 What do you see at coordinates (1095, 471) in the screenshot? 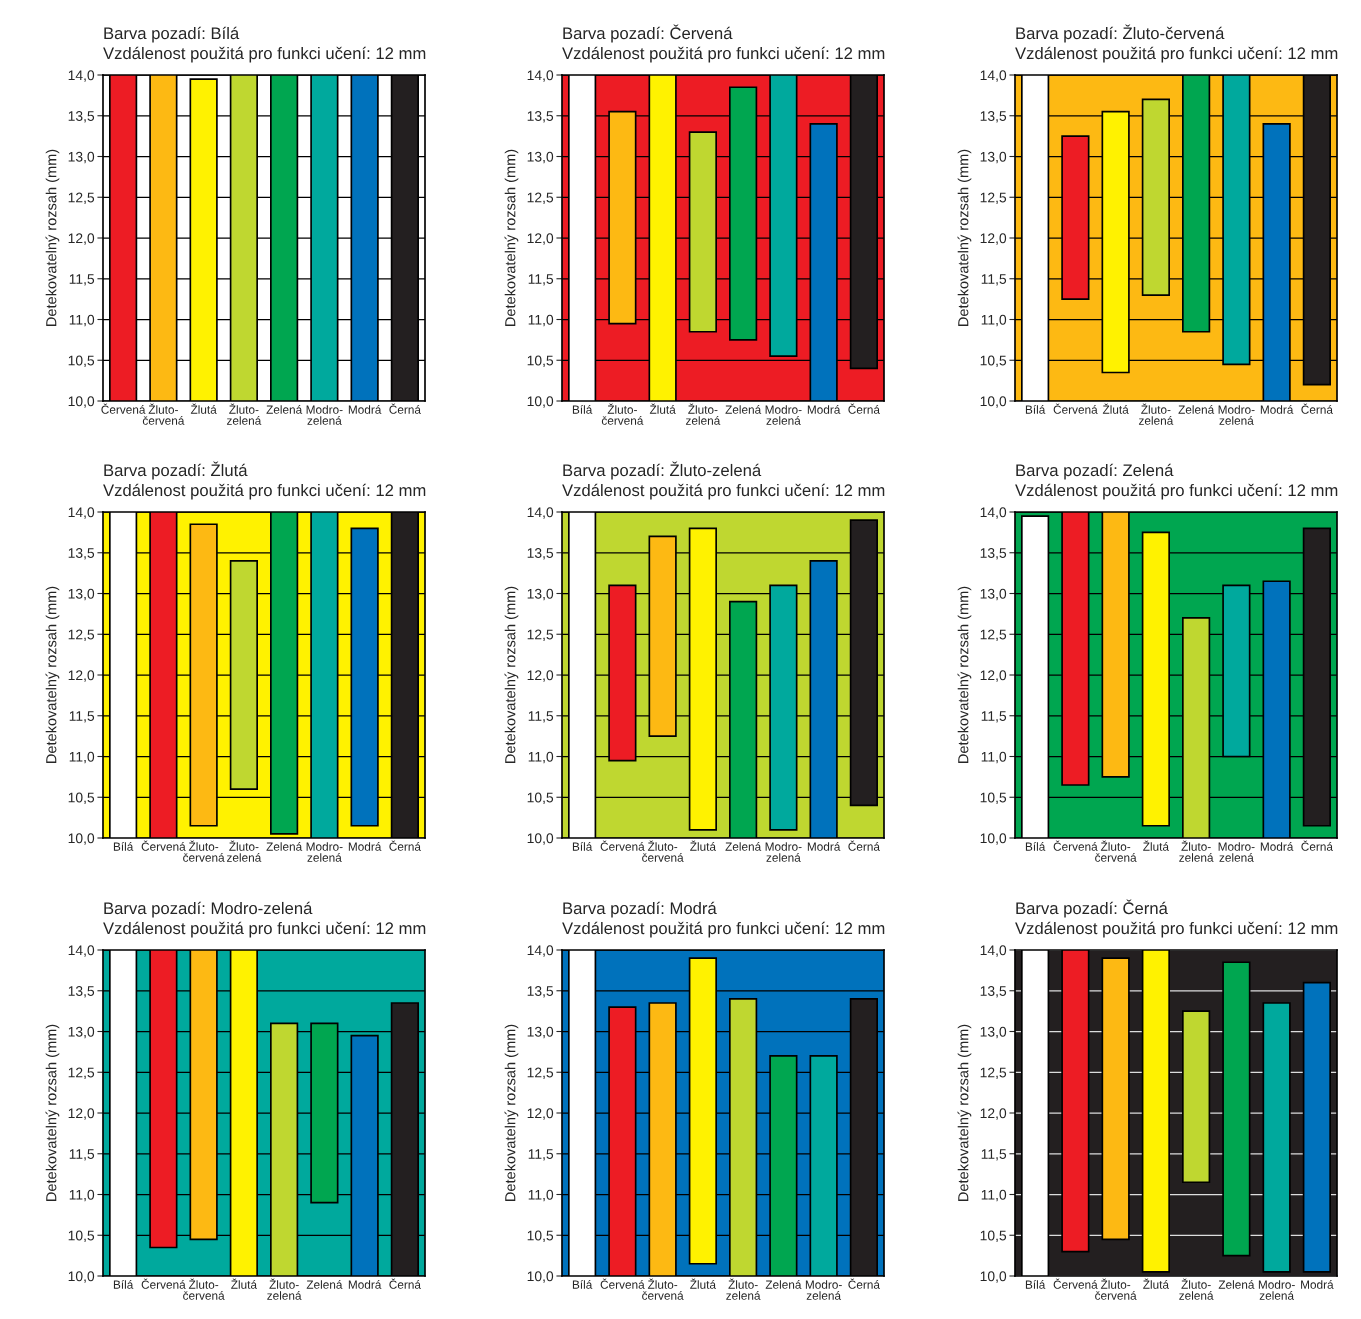
I see `chart-title: Barva pozadí: Zelená` at bounding box center [1095, 471].